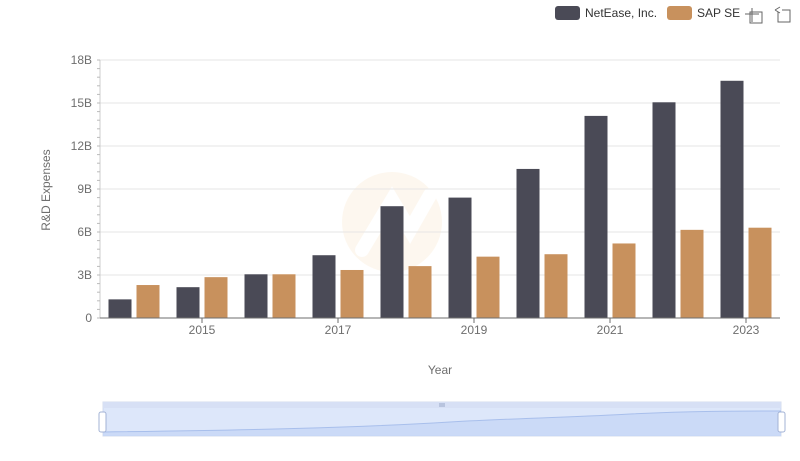 This screenshot has height=461, width=800. I want to click on bar-netease-2018, so click(392, 262).